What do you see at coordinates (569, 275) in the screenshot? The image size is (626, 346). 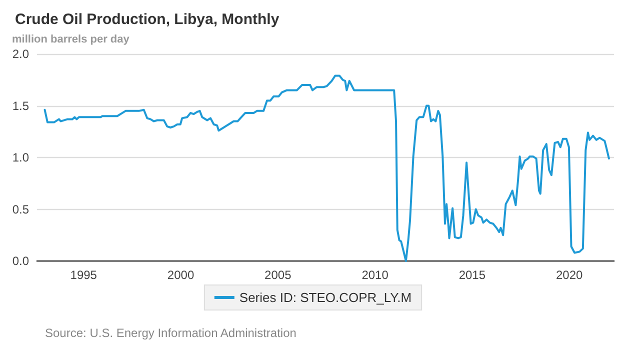 I see `x-tick-label: 2020` at bounding box center [569, 275].